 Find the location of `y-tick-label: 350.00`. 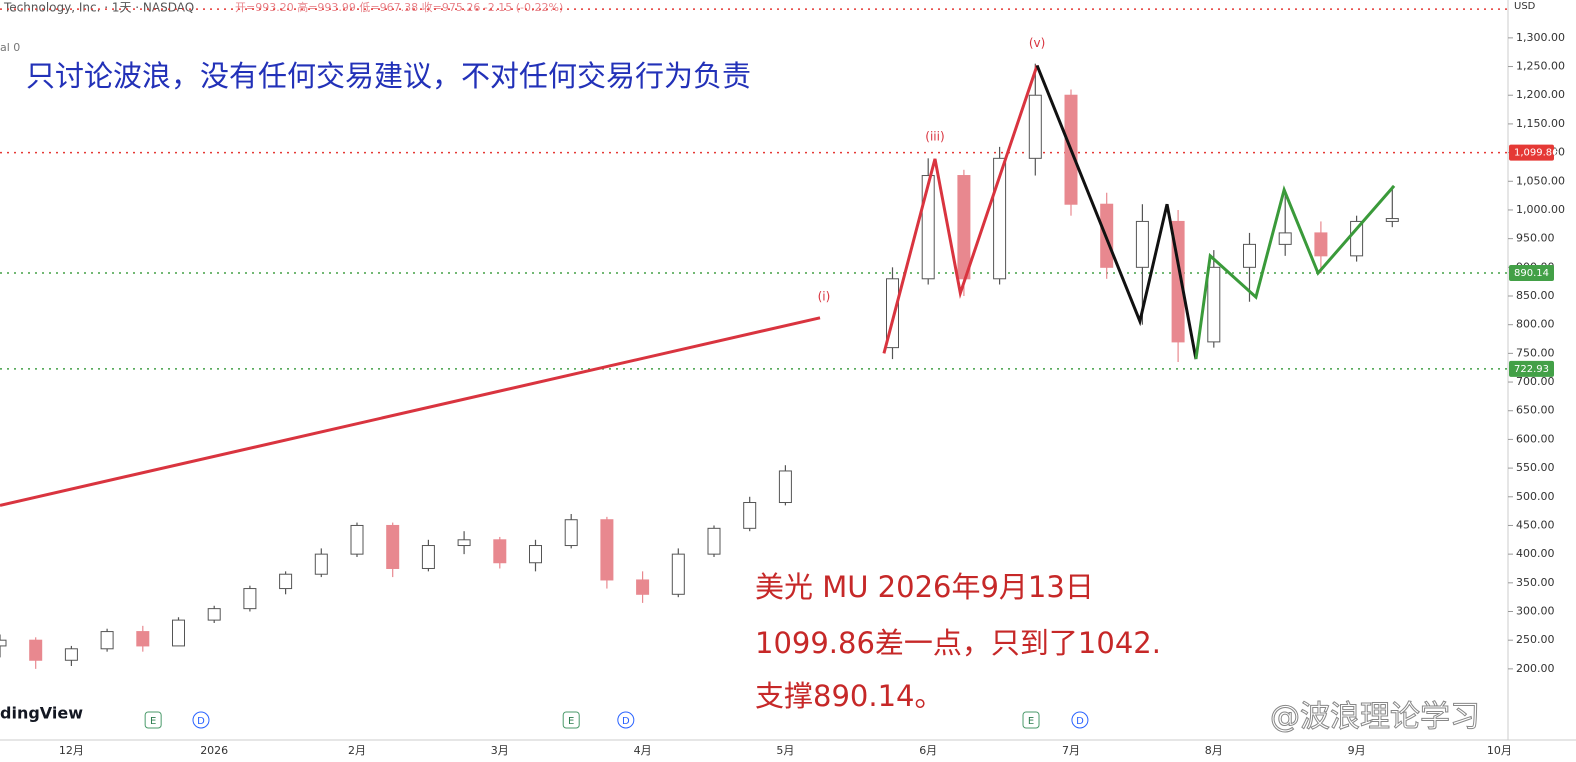

y-tick-label: 350.00 is located at coordinates (1535, 582).